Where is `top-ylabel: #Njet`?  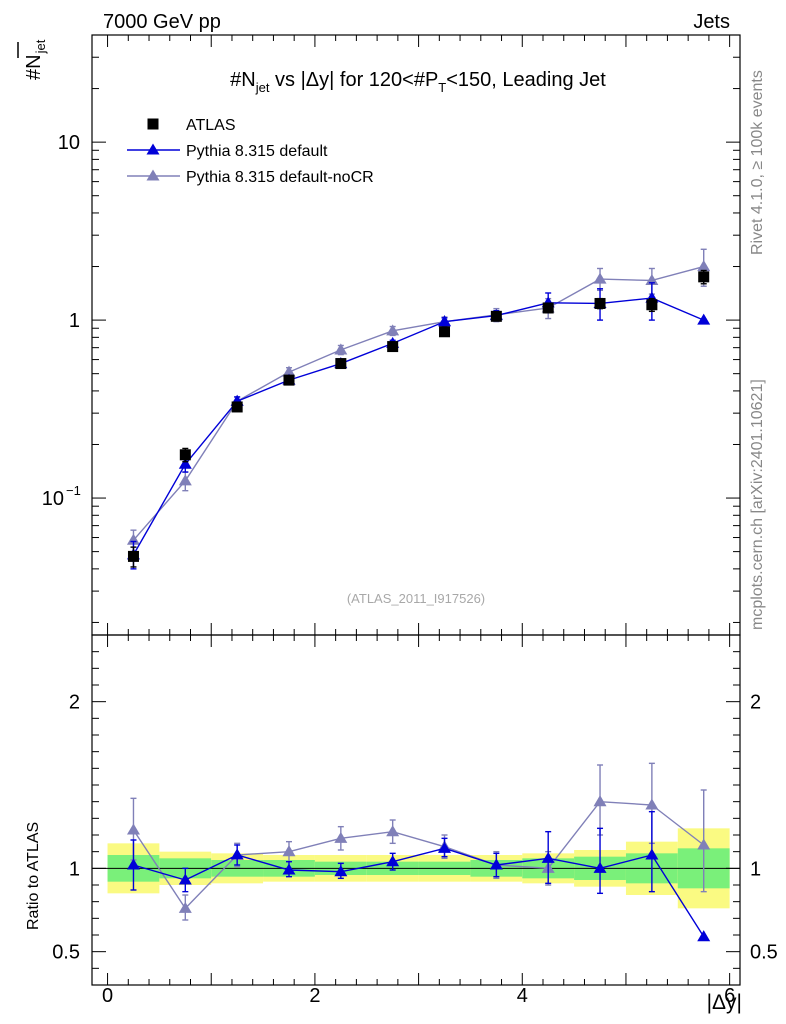
top-ylabel: #Njet is located at coordinates (32, 59).